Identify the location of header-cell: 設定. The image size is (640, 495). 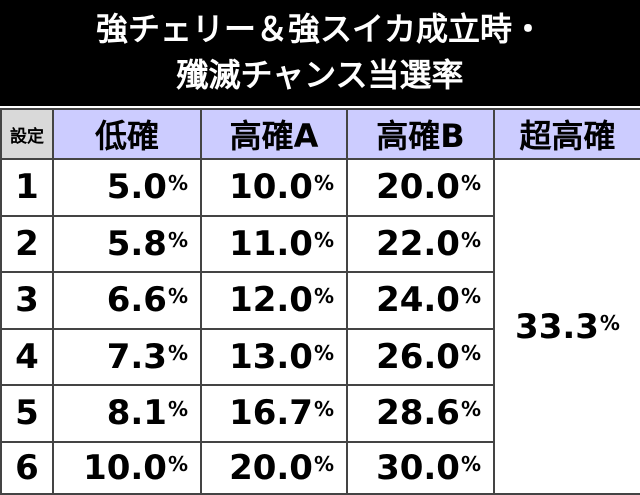
(27, 134).